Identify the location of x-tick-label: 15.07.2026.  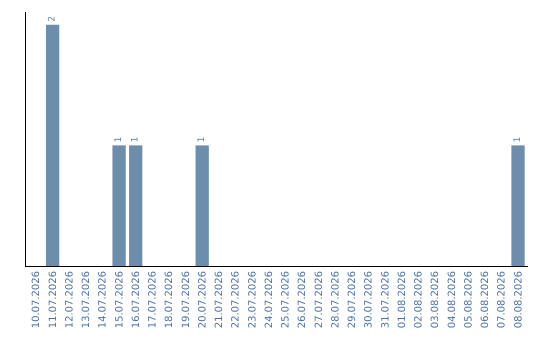
(120, 299).